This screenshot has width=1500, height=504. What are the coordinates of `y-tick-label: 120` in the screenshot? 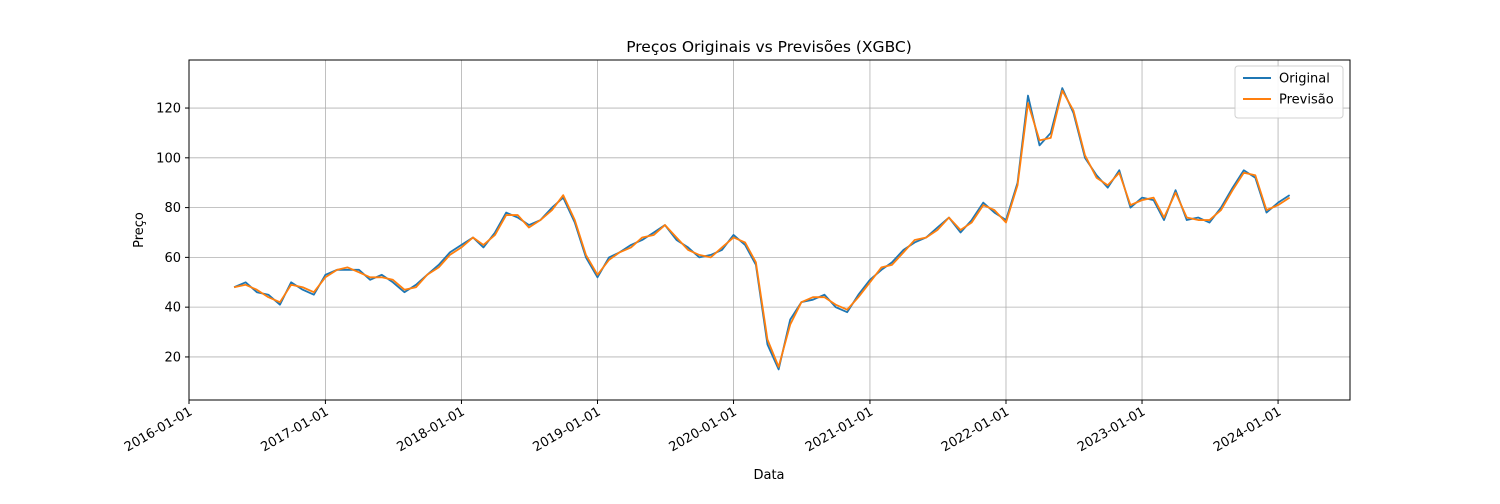 It's located at (168, 109).